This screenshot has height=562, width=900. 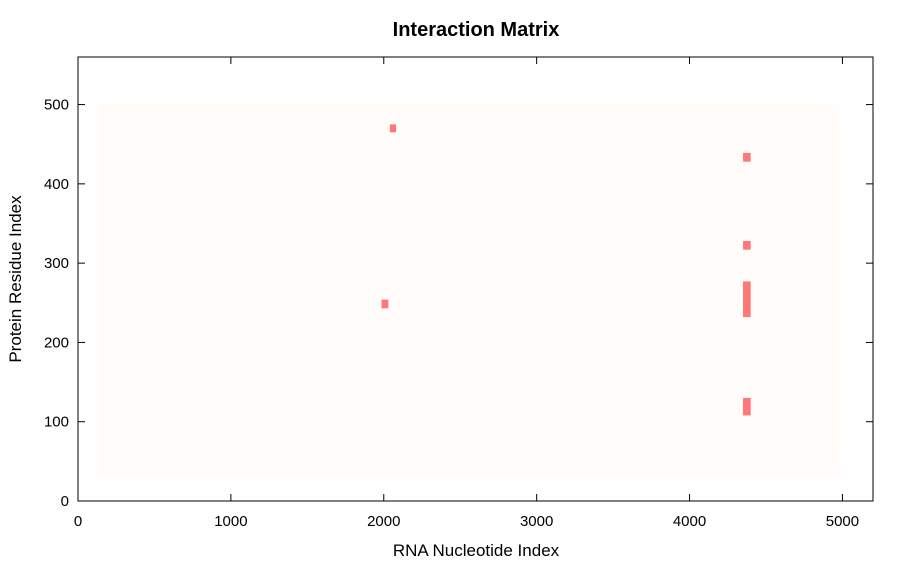 What do you see at coordinates (842, 521) in the screenshot?
I see `x-tick-label: 5000` at bounding box center [842, 521].